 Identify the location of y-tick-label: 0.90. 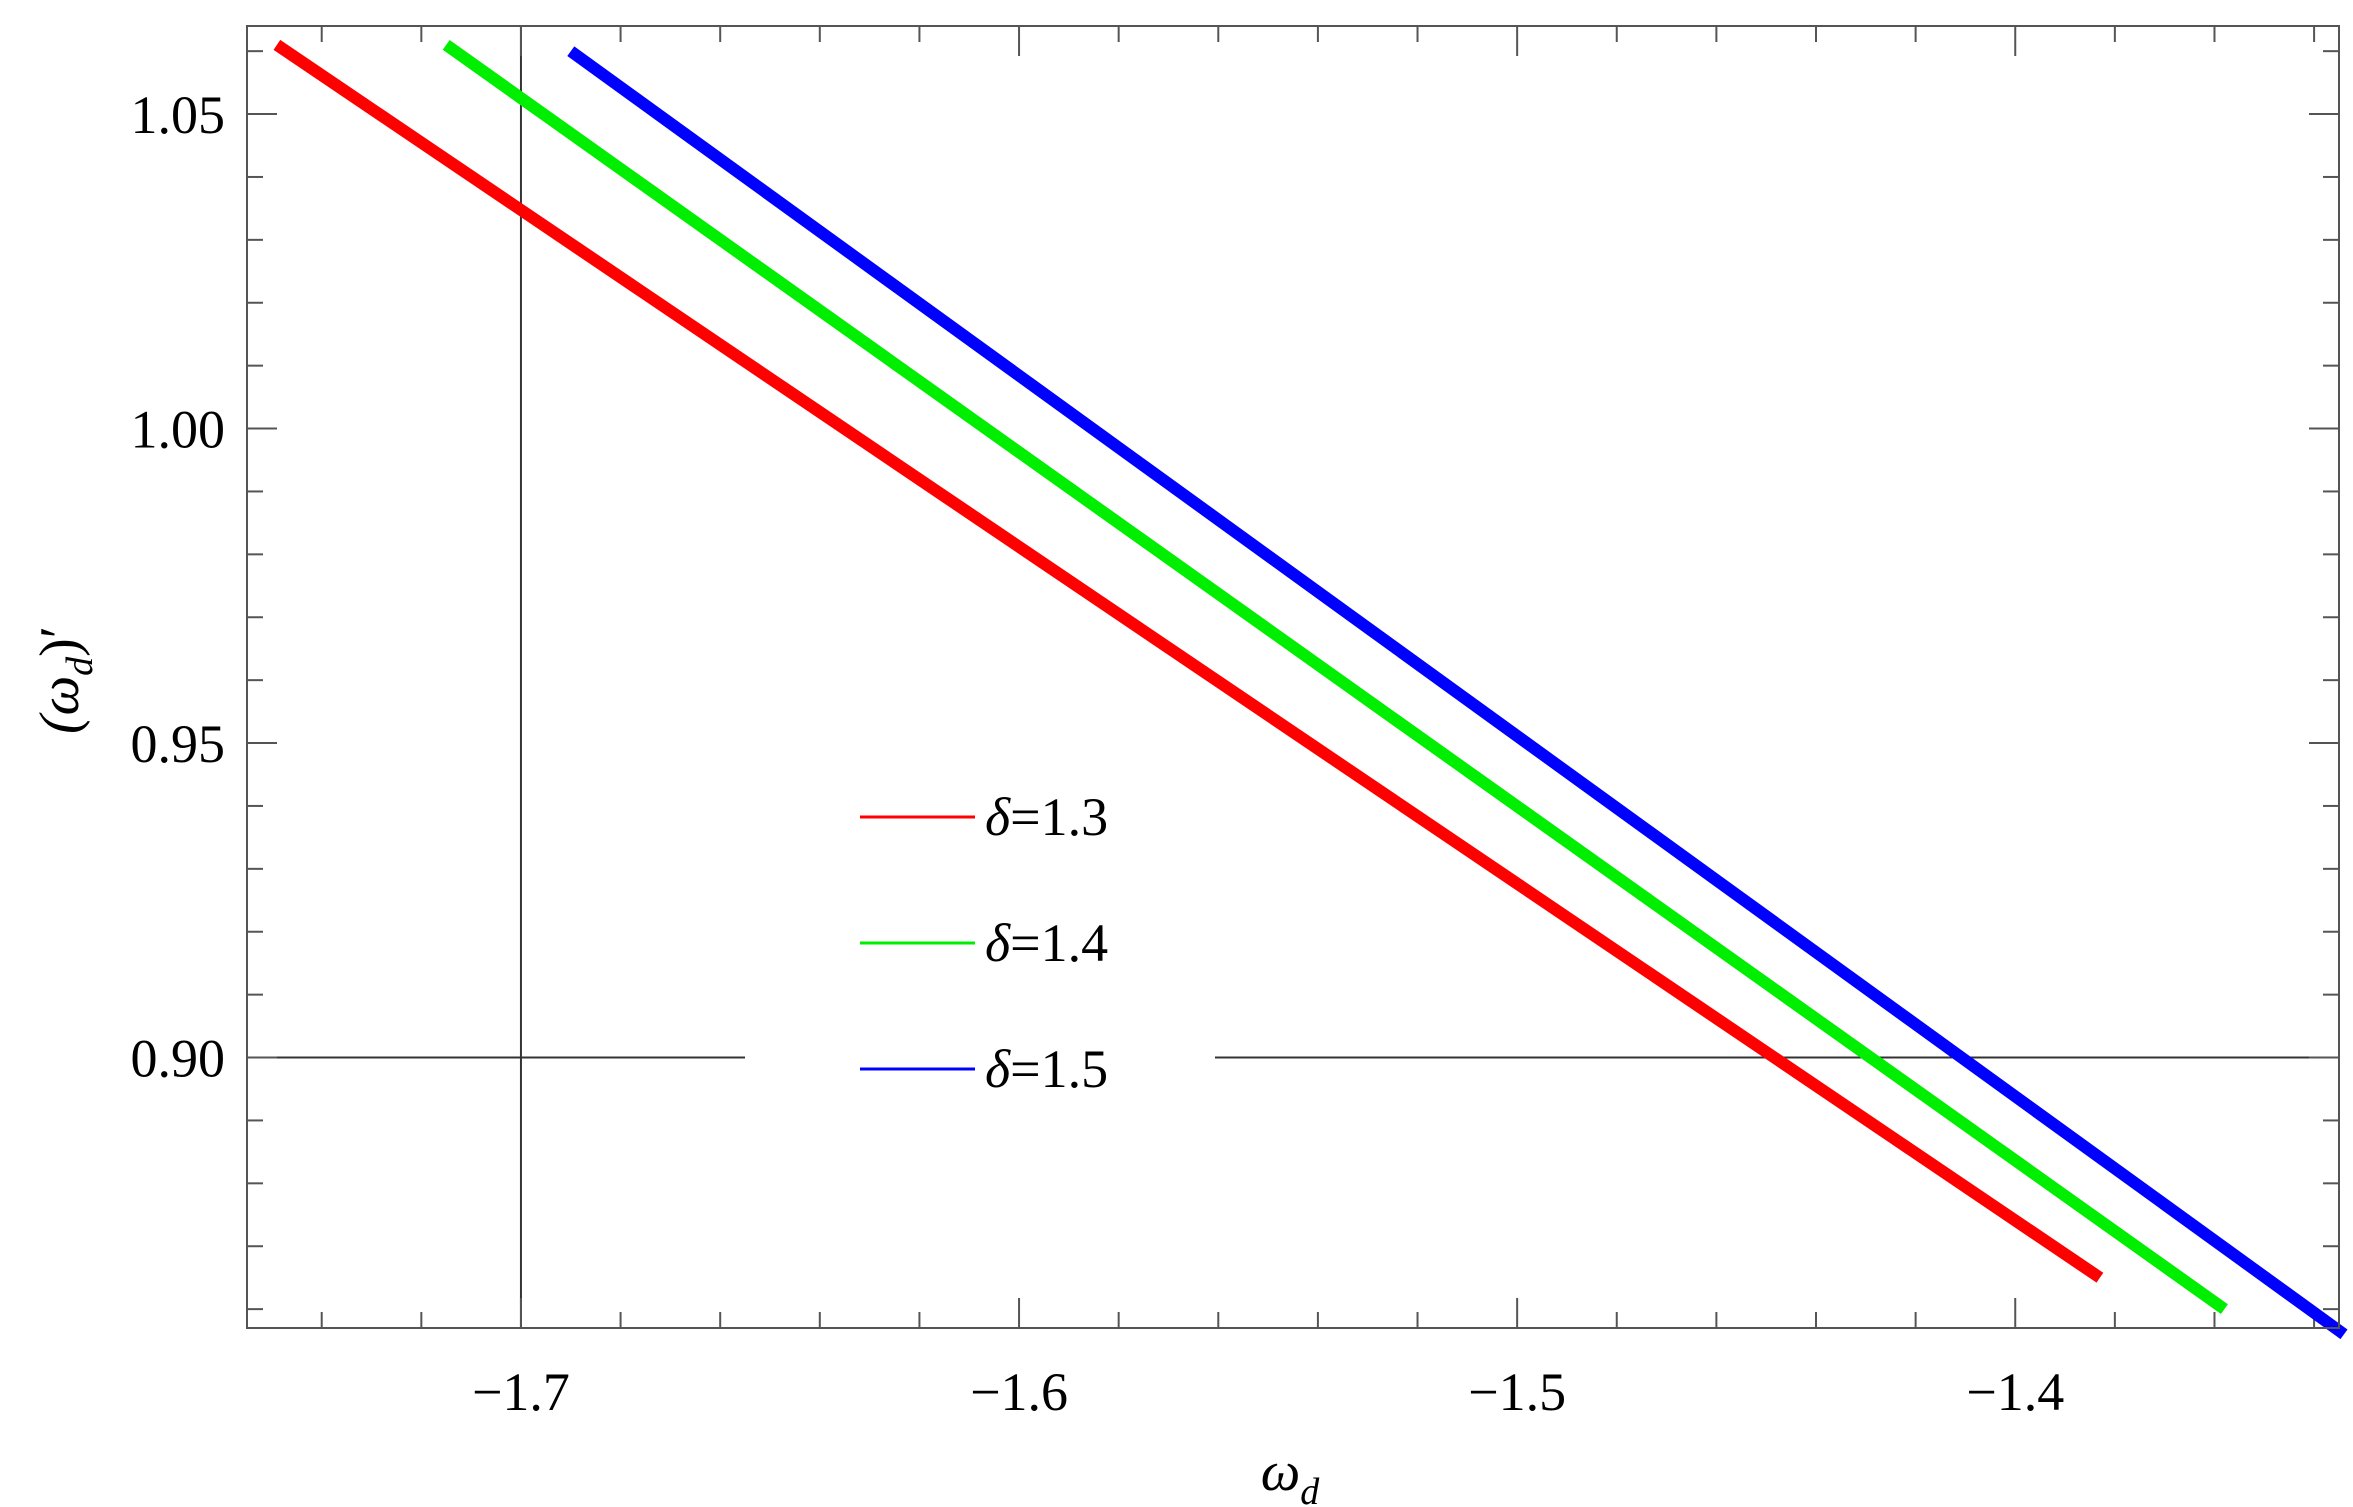
(178, 1059).